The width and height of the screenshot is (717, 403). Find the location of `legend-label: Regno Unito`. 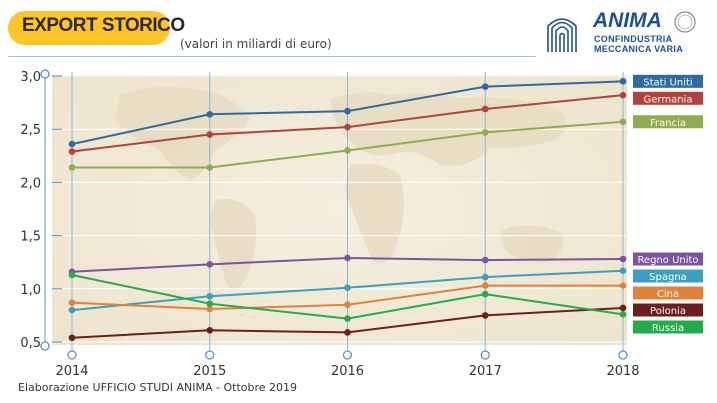

legend-label: Regno Unito is located at coordinates (667, 260).